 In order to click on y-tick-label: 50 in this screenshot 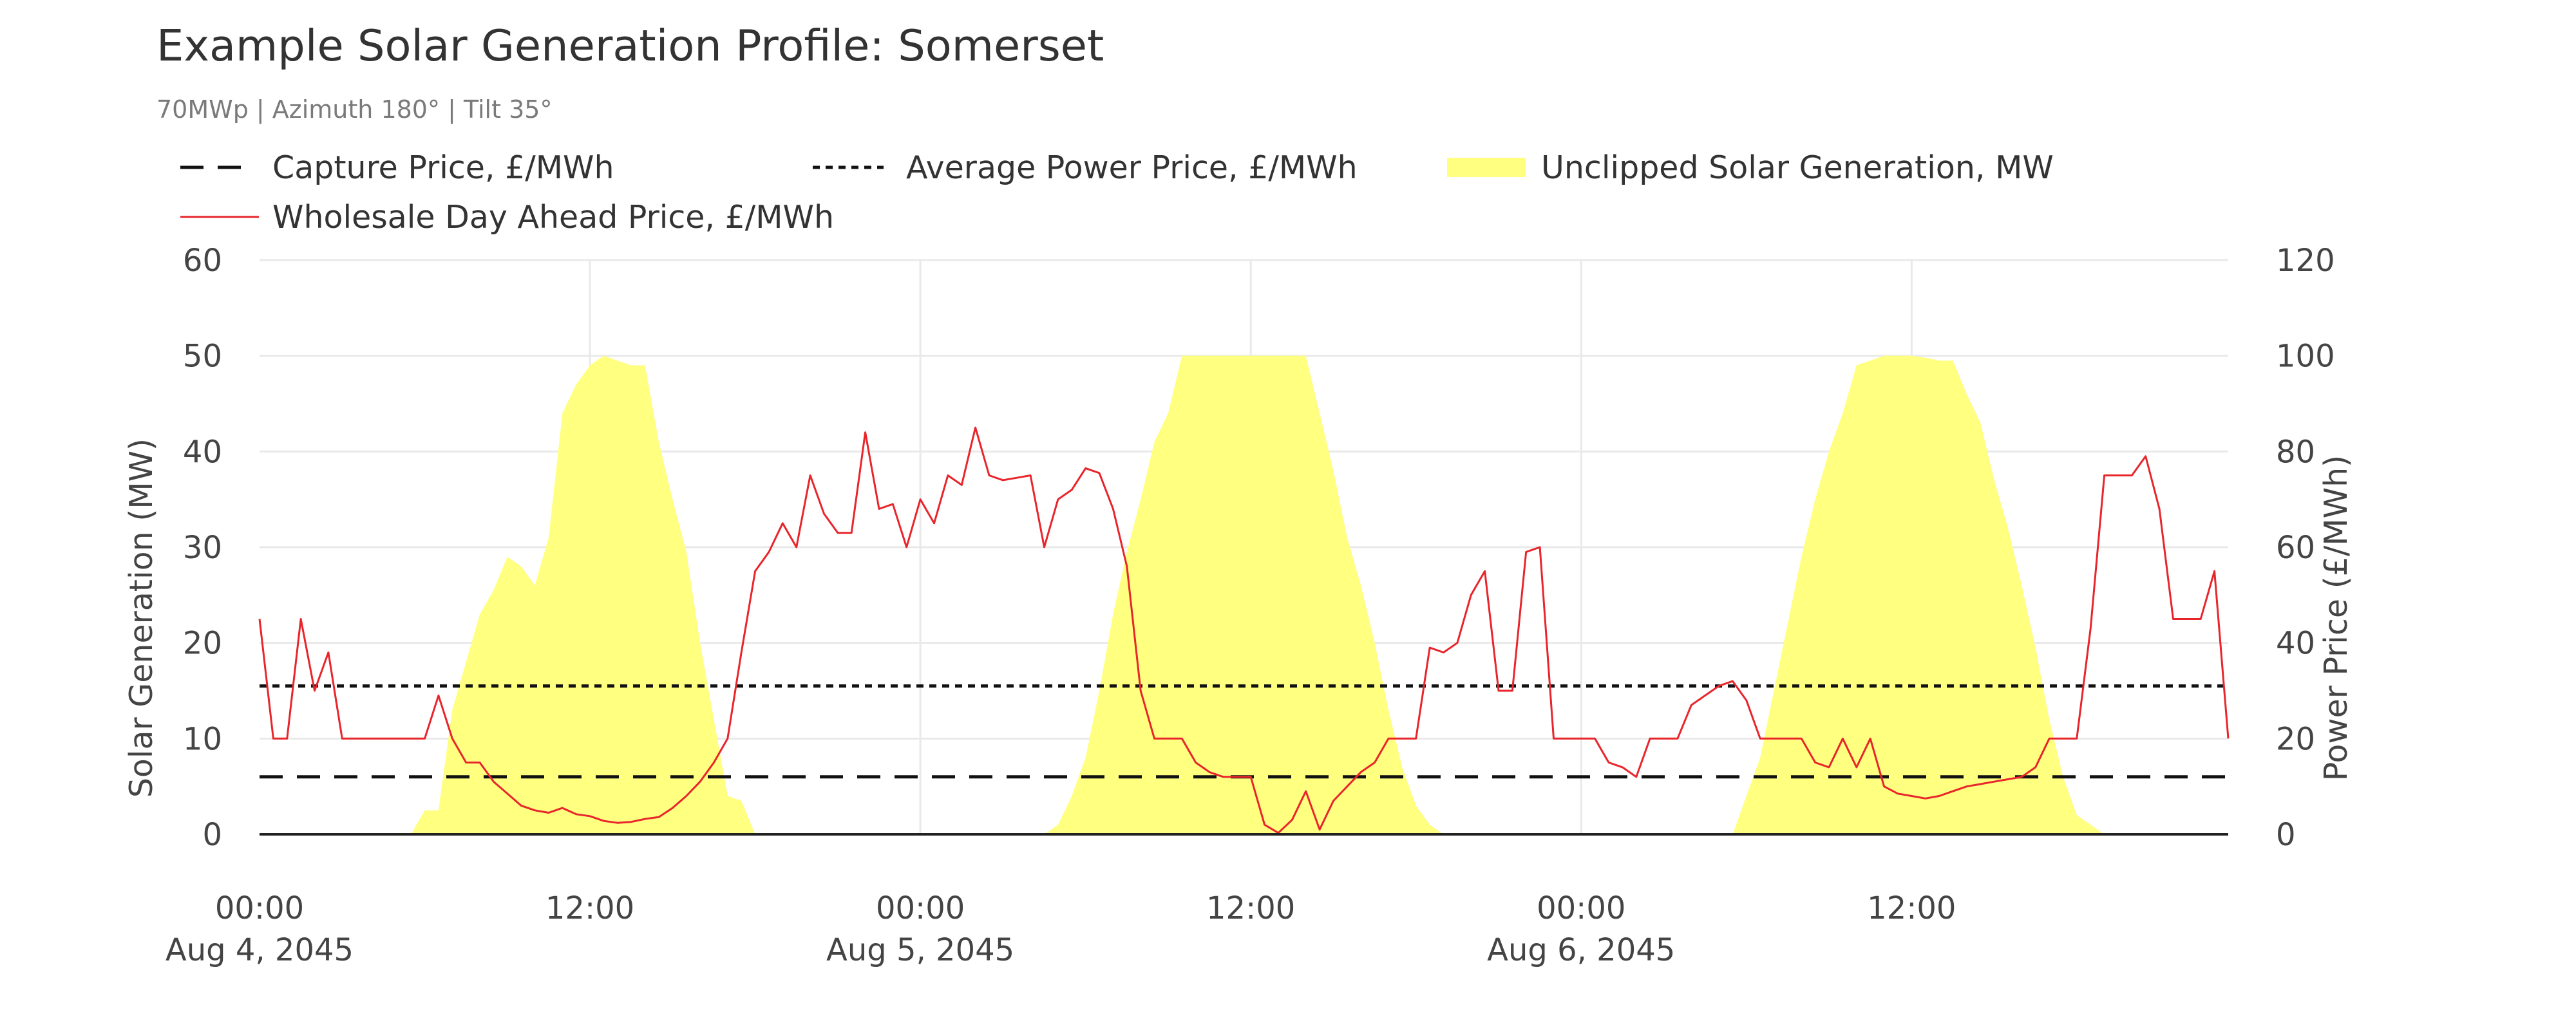, I will do `click(202, 357)`.